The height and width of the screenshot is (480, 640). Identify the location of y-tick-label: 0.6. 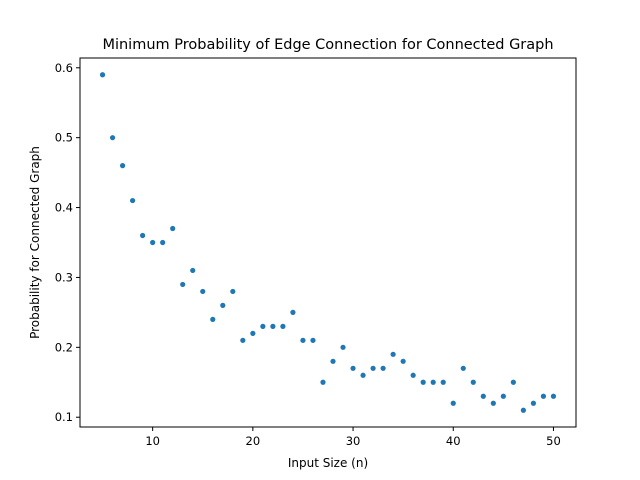
(64, 68).